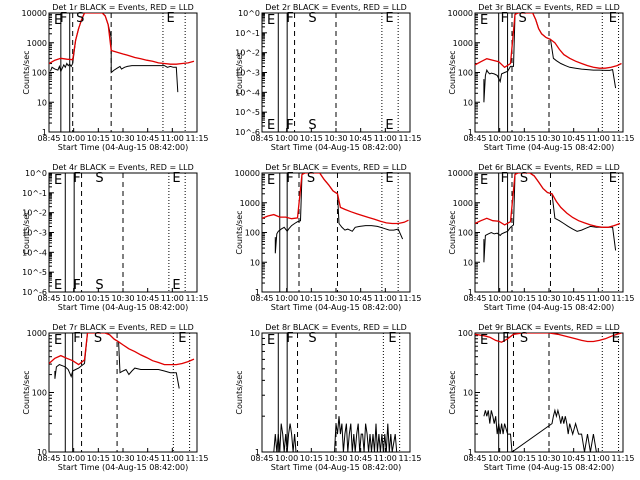 This screenshot has height=480, width=640. What do you see at coordinates (289, 125) in the screenshot?
I see `flag-label-bottom: F` at bounding box center [289, 125].